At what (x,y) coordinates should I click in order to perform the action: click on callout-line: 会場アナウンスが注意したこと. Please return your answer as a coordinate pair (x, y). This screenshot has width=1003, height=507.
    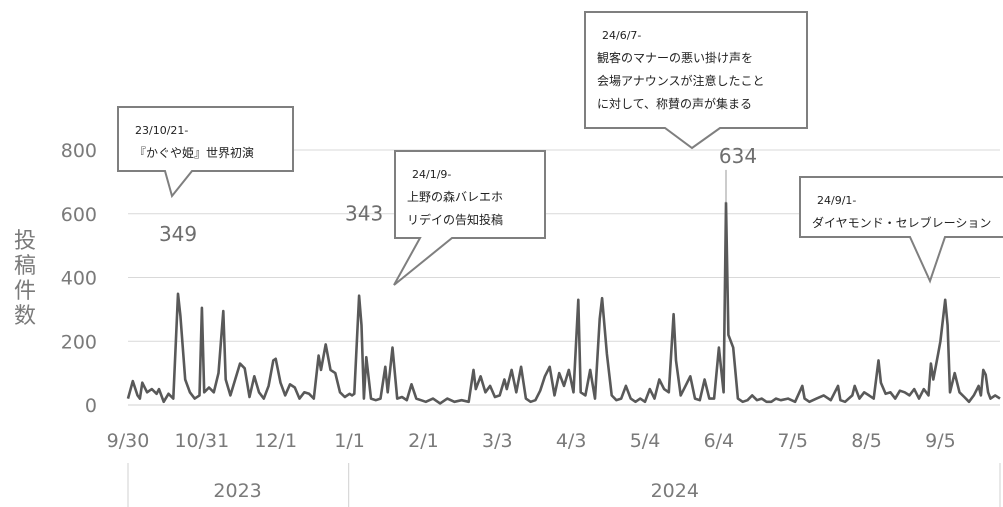
    Looking at the image, I should click on (681, 80).